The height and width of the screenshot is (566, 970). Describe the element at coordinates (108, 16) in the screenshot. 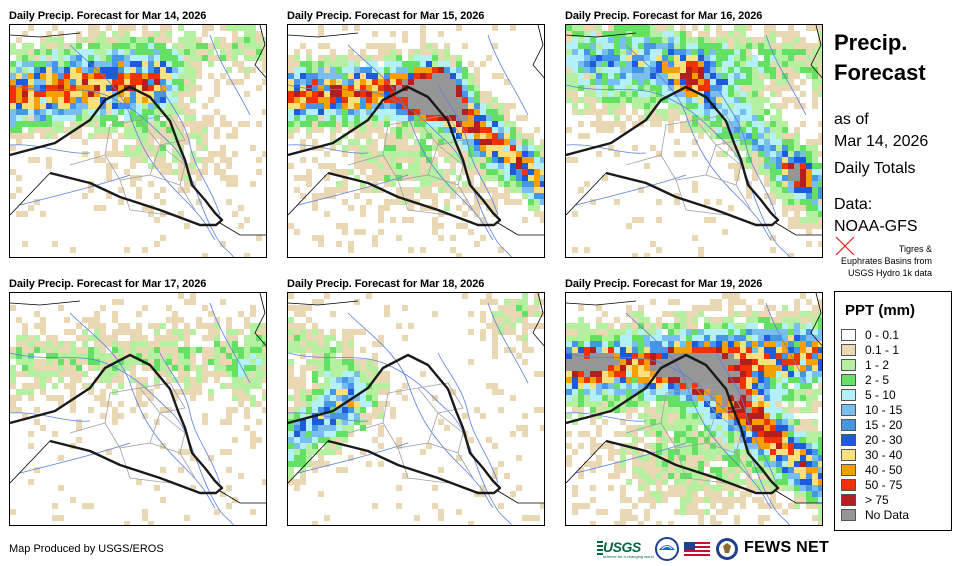

I see `panel-title: Daily Precip. Forecast for Mar 14, 2026` at that location.